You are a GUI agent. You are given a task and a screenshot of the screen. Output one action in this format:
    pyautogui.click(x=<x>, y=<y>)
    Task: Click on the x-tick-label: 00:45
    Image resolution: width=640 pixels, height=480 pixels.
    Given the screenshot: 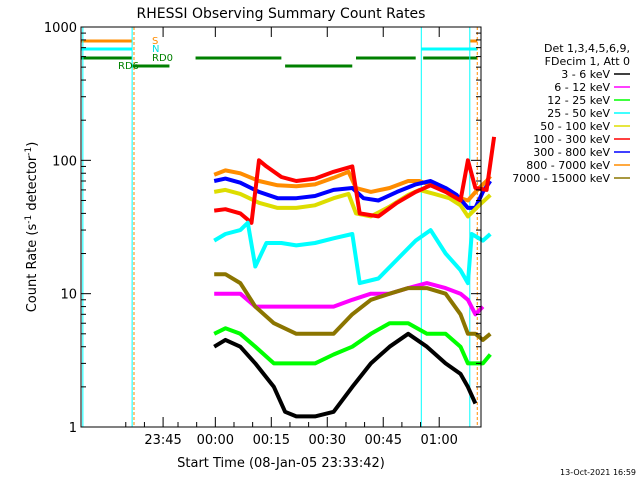 What is the action you would take?
    pyautogui.click(x=383, y=440)
    